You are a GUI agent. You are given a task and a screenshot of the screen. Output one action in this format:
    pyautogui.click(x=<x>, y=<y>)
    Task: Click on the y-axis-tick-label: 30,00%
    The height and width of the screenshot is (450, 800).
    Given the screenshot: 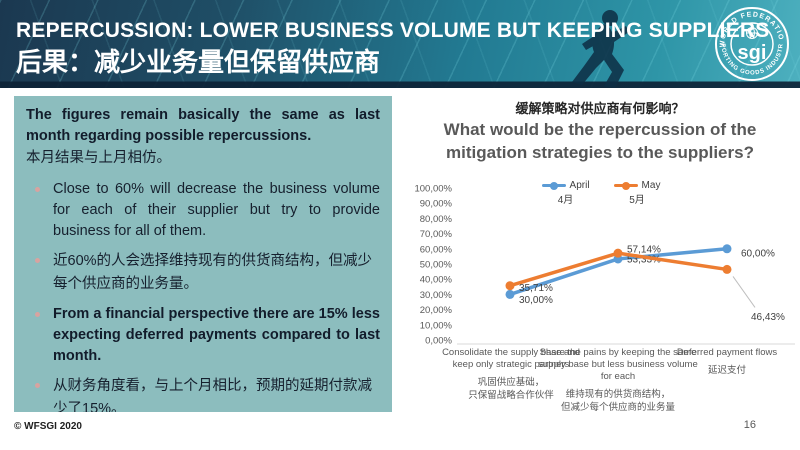 What is the action you would take?
    pyautogui.click(x=436, y=295)
    